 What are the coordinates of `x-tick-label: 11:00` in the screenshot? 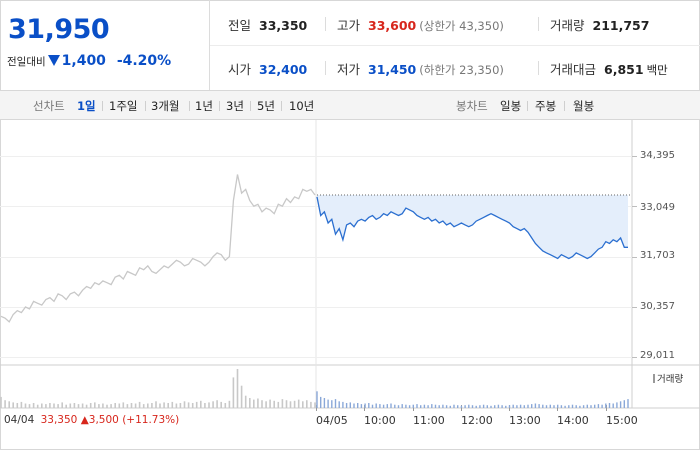 It's located at (429, 420).